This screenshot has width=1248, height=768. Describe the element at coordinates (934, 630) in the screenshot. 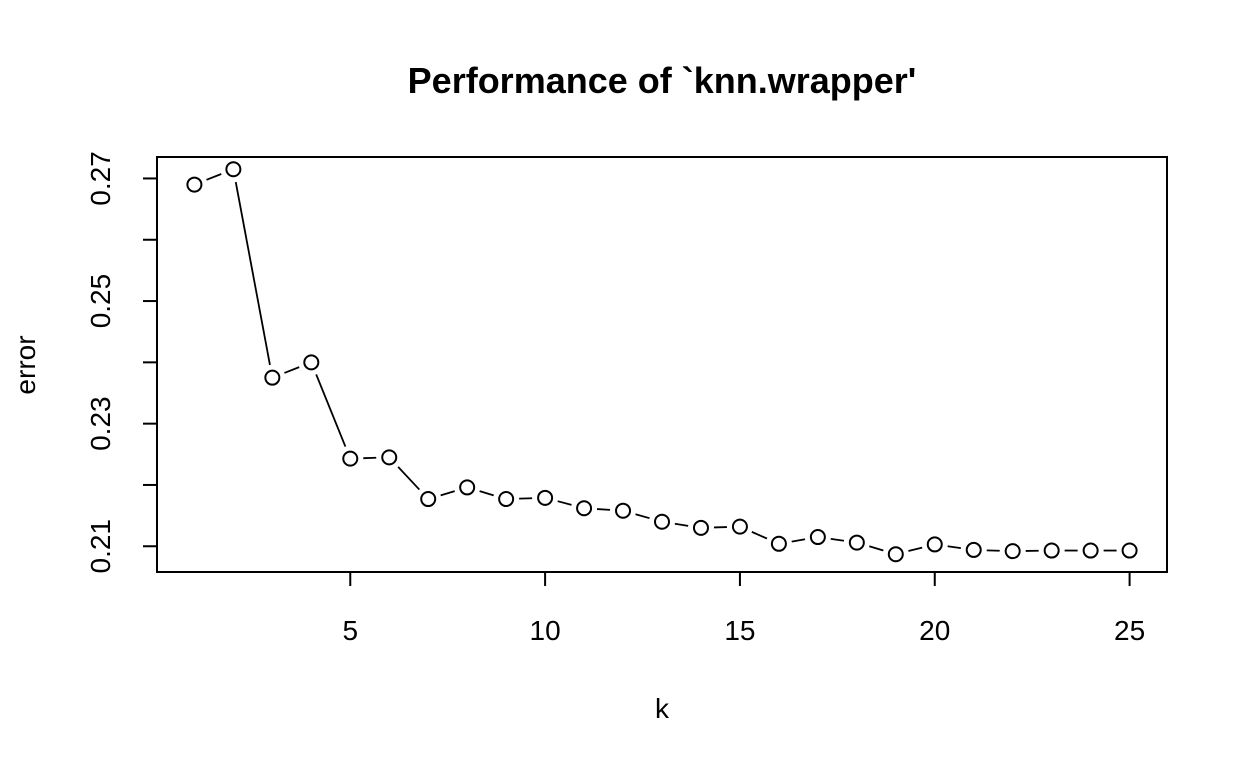

I see `x-tick-label: 20` at that location.